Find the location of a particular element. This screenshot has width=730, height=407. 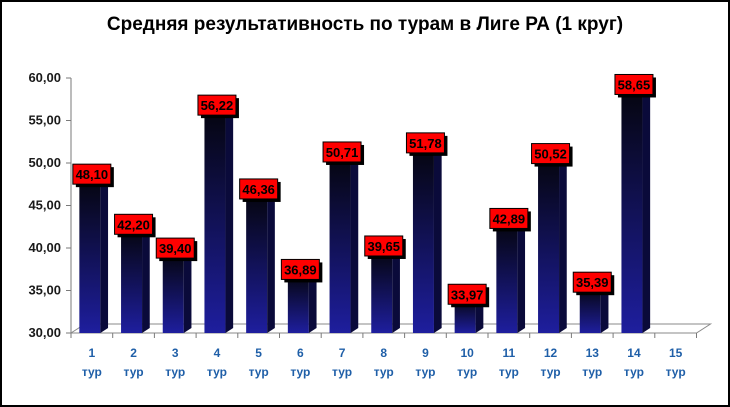

data-label: 56,22 is located at coordinates (218, 106).